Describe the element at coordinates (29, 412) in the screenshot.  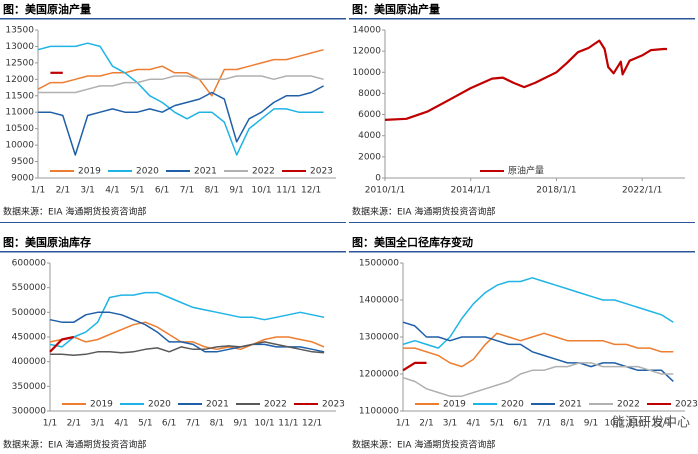
I see `y-tick-label: 300000` at that location.